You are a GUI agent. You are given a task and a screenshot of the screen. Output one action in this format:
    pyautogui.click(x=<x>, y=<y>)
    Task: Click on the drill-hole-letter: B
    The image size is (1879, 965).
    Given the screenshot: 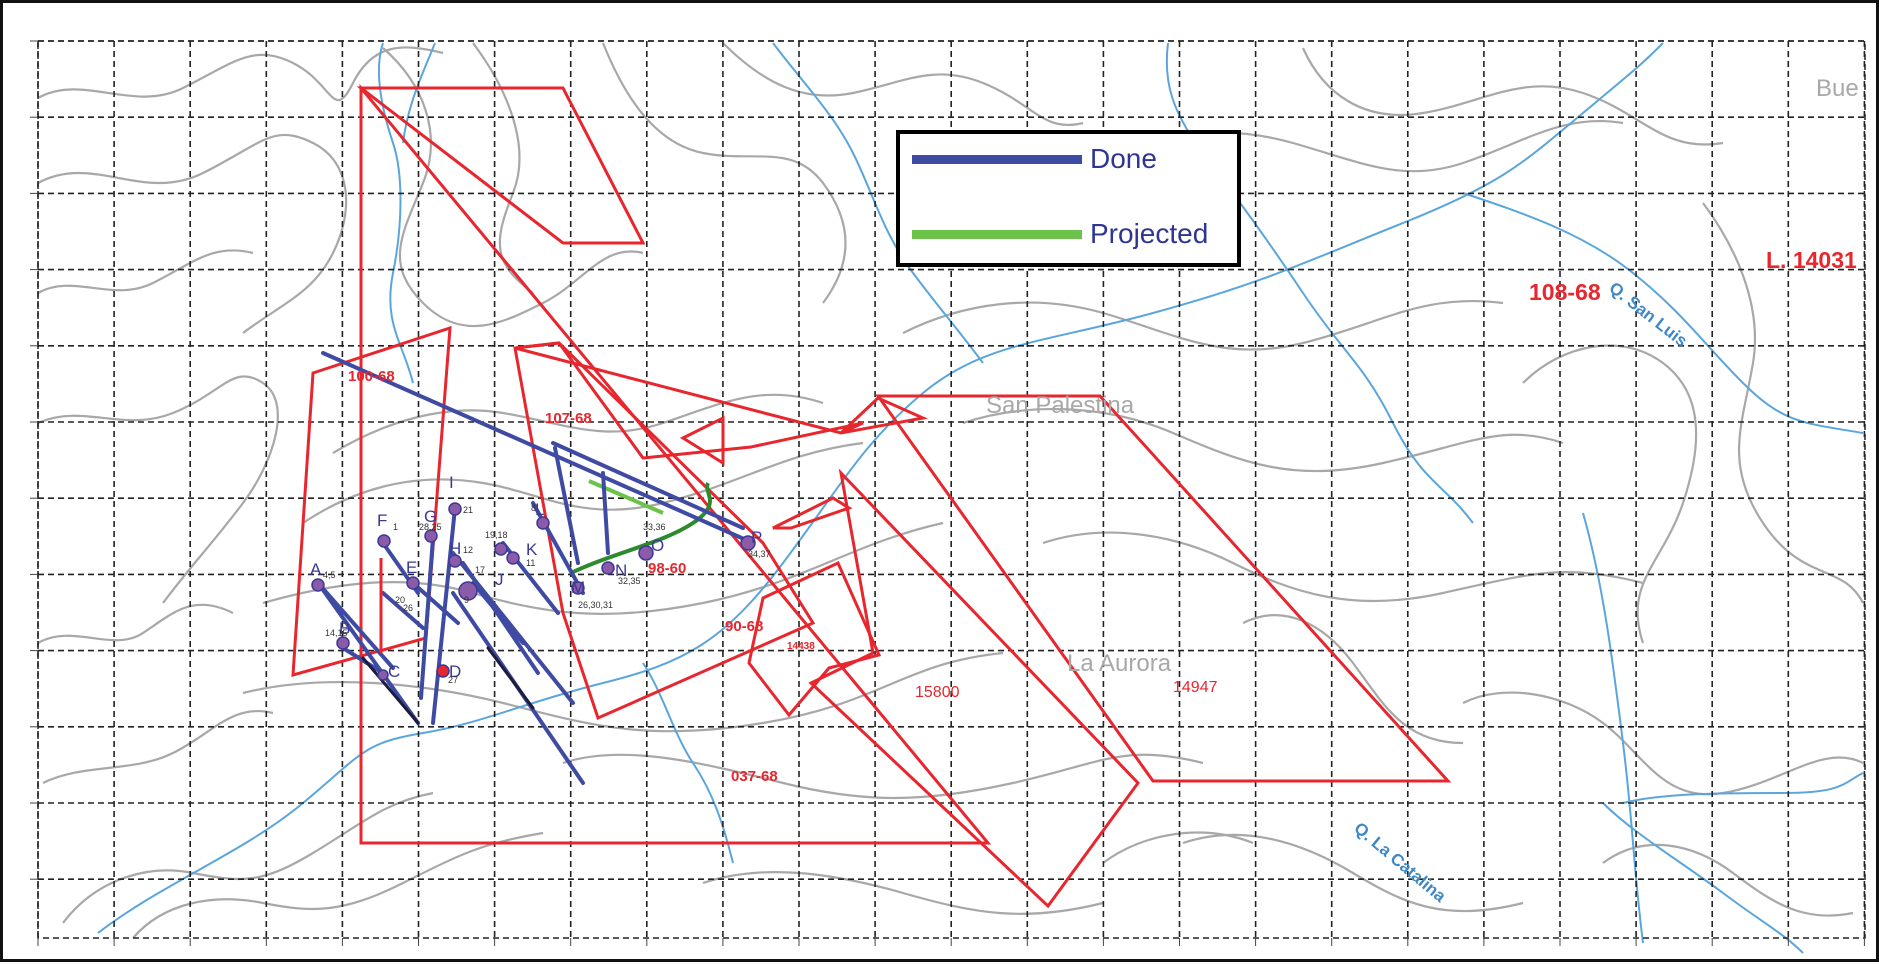 What is the action you would take?
    pyautogui.click(x=344, y=628)
    